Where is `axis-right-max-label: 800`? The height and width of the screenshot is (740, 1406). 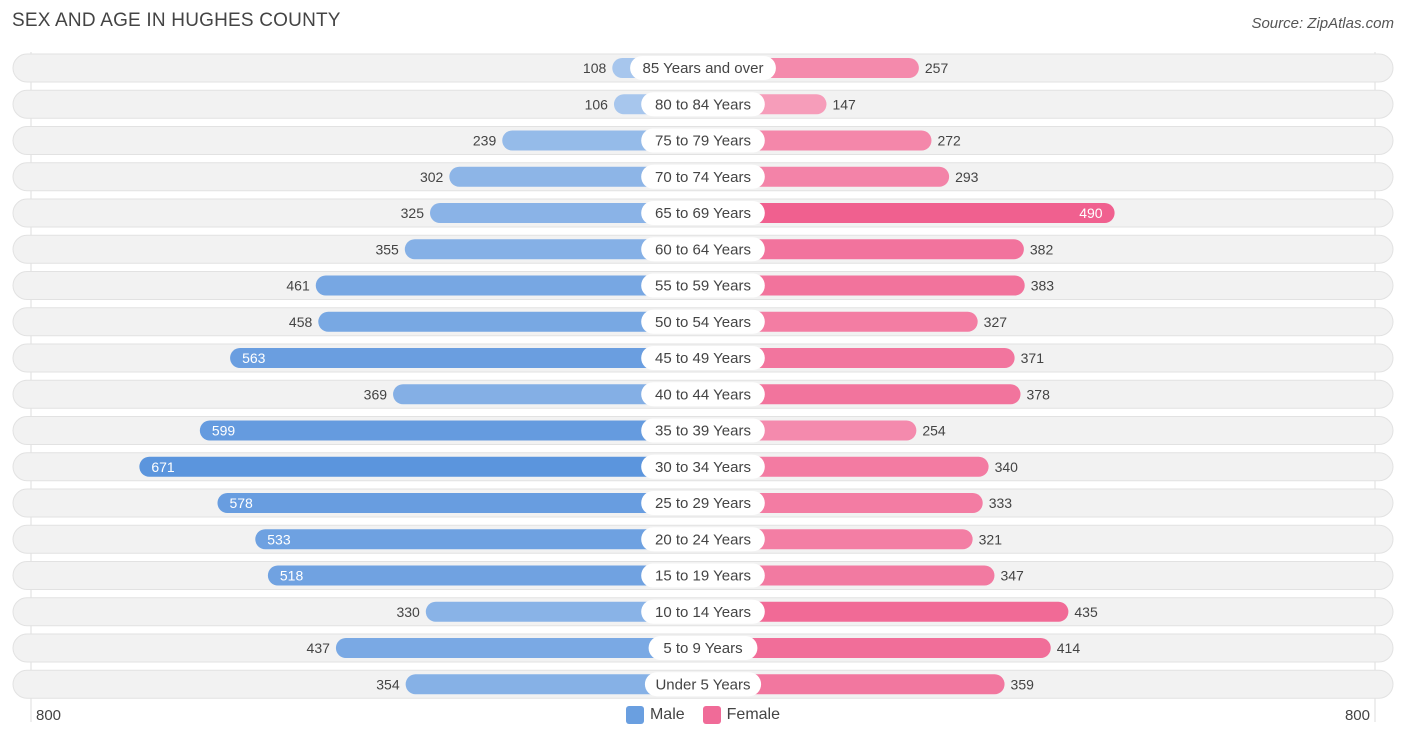 axis-right-max-label: 800 is located at coordinates (1357, 715).